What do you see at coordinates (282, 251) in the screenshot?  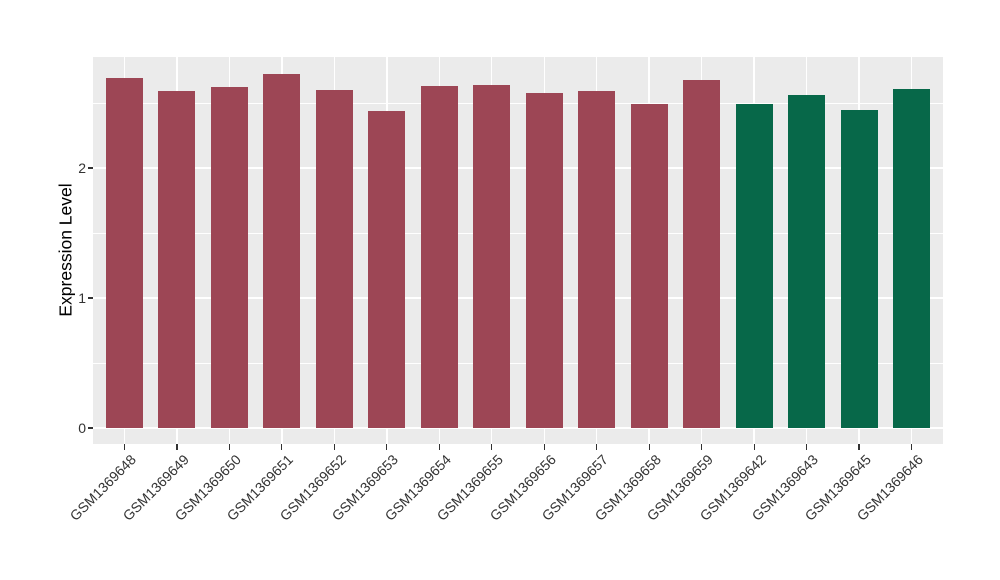 I see `bar-GSM1369651` at bounding box center [282, 251].